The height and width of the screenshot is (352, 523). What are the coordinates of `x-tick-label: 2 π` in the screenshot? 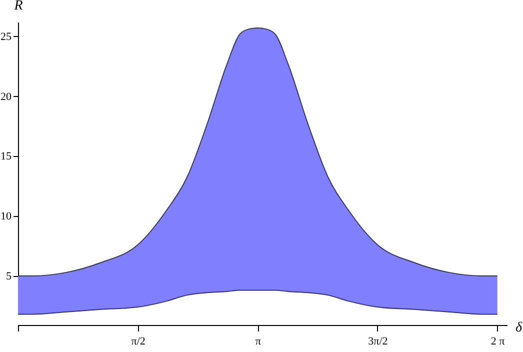 It's located at (498, 342).